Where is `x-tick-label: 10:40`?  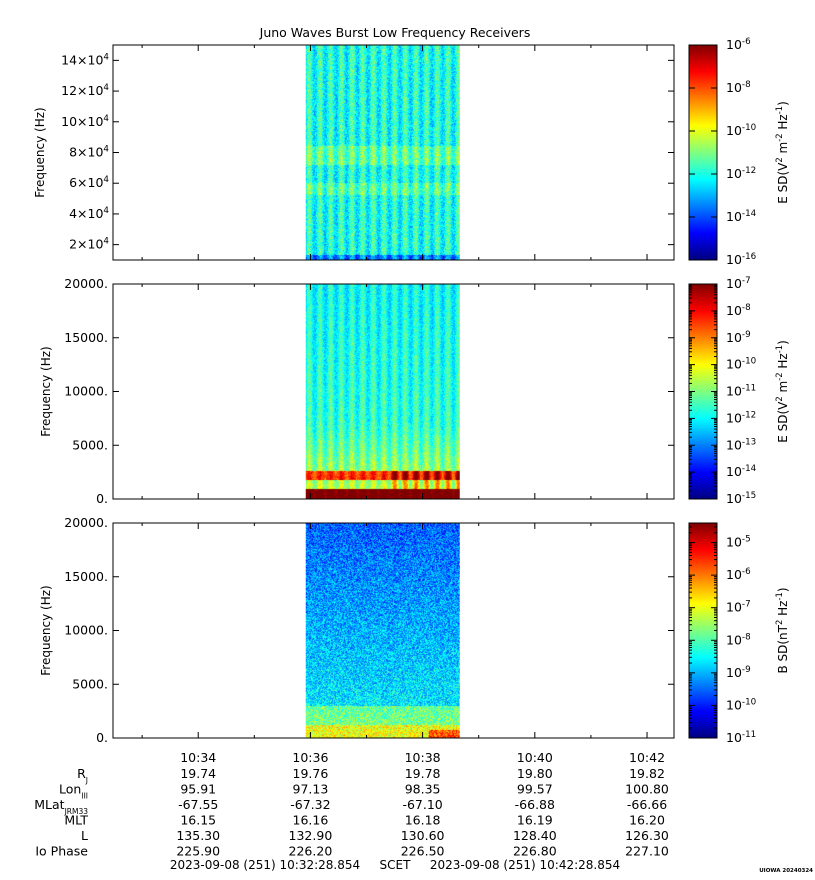 x-tick-label: 10:40 is located at coordinates (535, 757).